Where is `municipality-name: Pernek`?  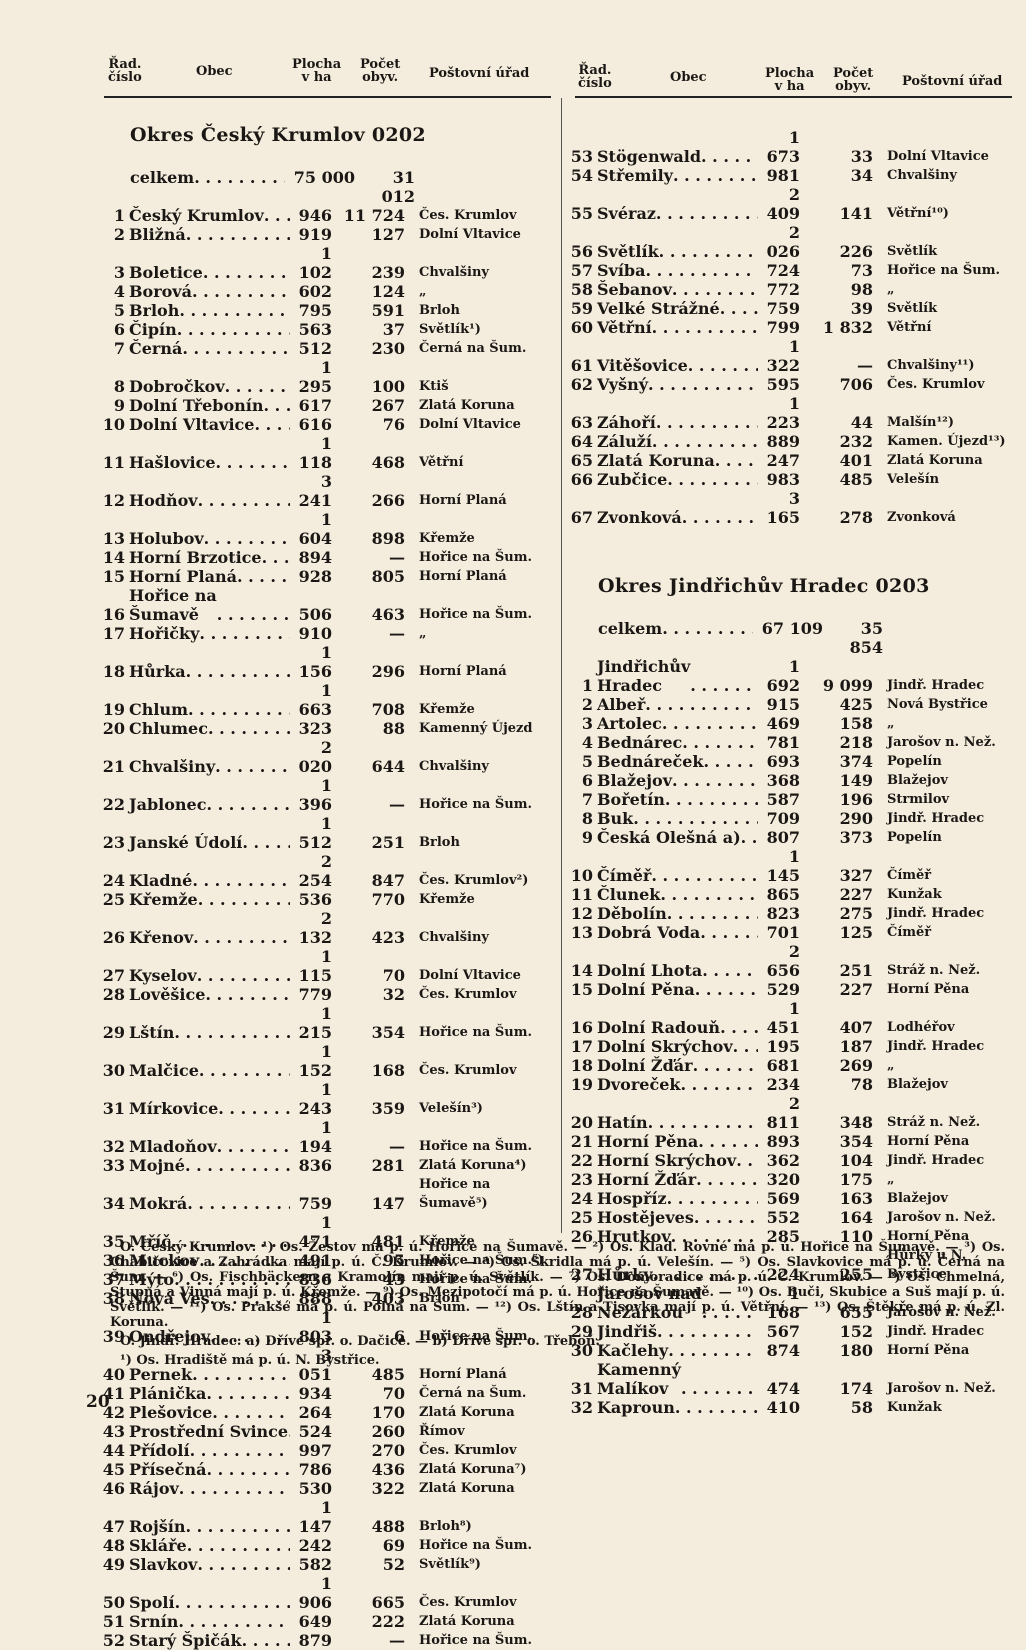 municipality-name: Pernek is located at coordinates (161, 1374).